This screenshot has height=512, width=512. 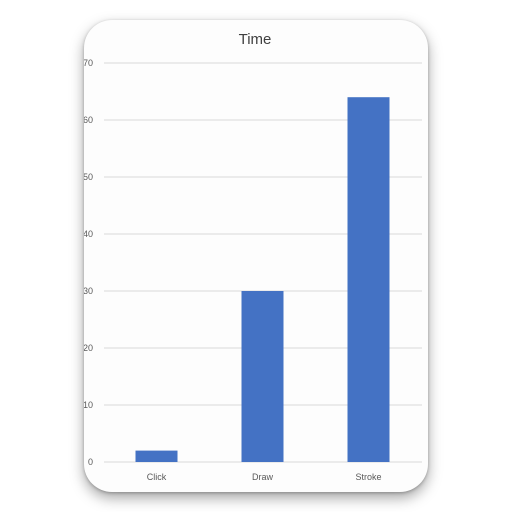 I want to click on y-axis-ticks: 0 10 20 30 40 50 60 70, so click(x=88, y=262).